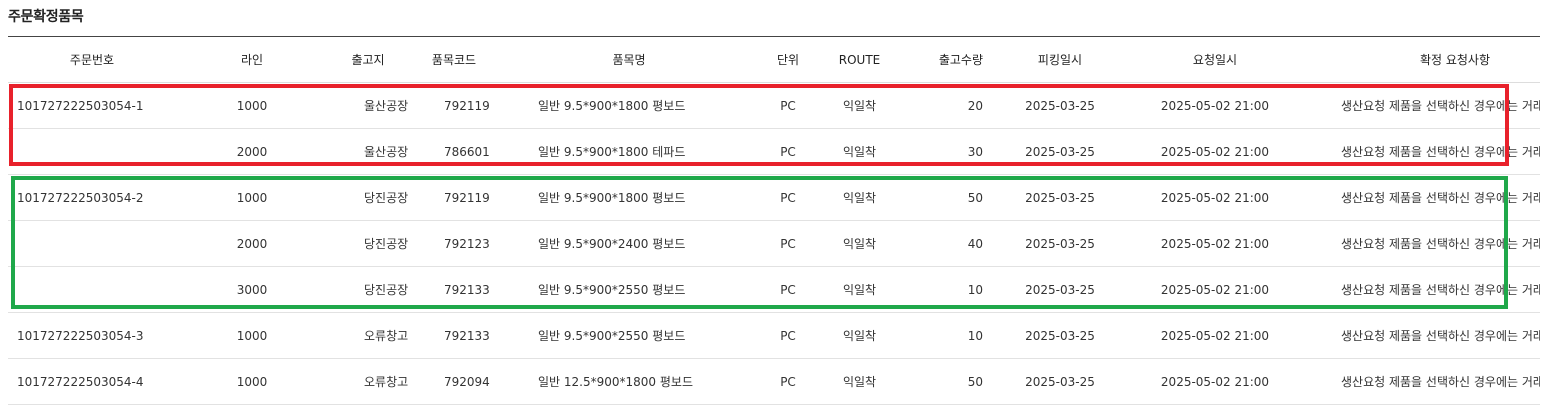  Describe the element at coordinates (80, 197) in the screenshot. I see `cell-order-no: 101727222503054-2` at that location.